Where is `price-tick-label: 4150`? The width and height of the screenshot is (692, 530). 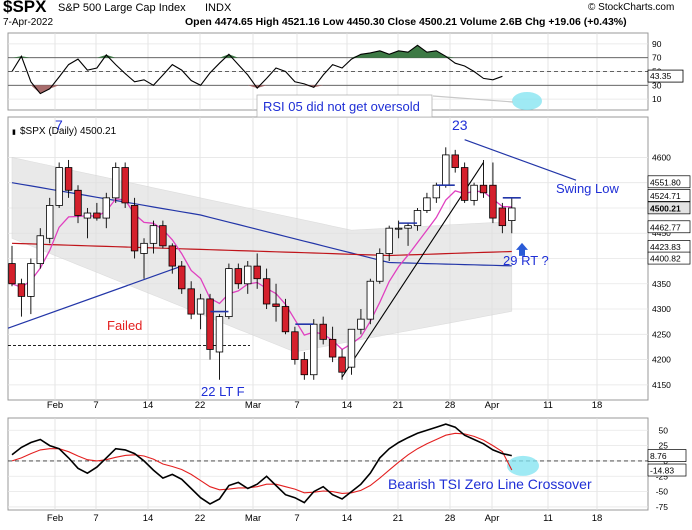 price-tick-label: 4150 is located at coordinates (661, 385).